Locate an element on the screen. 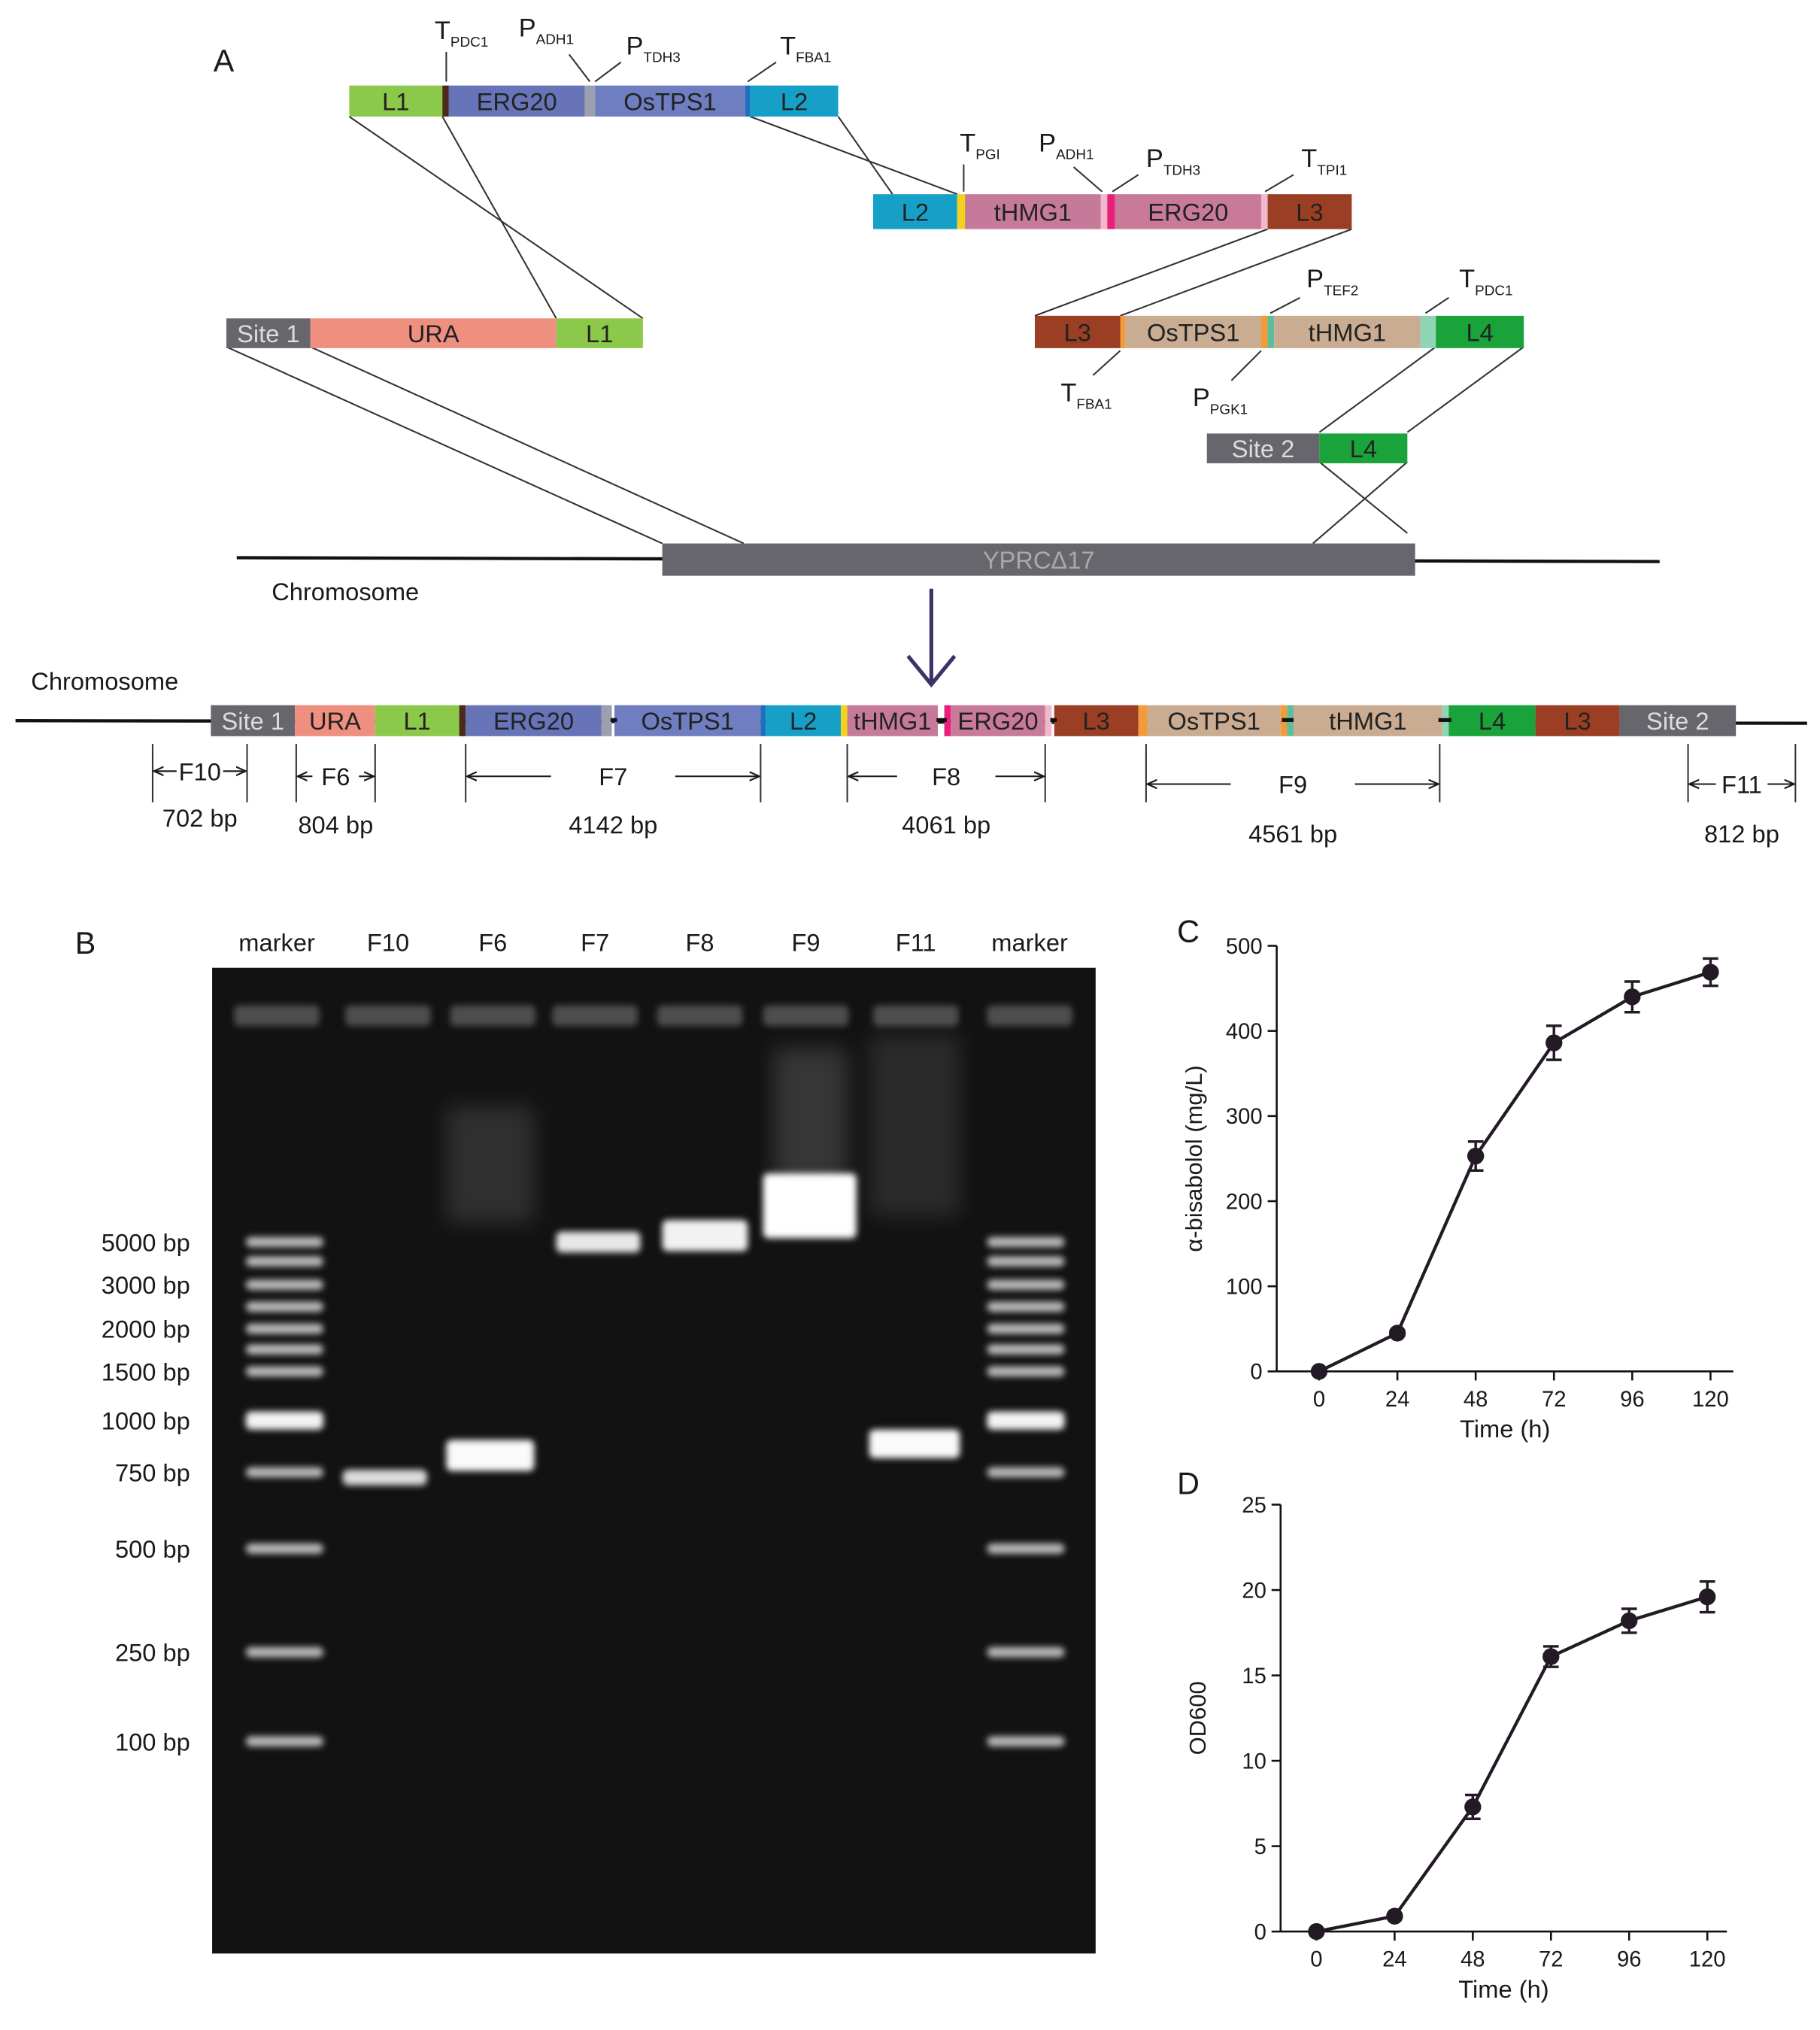  x-tick-label: 24 is located at coordinates (1397, 1400).